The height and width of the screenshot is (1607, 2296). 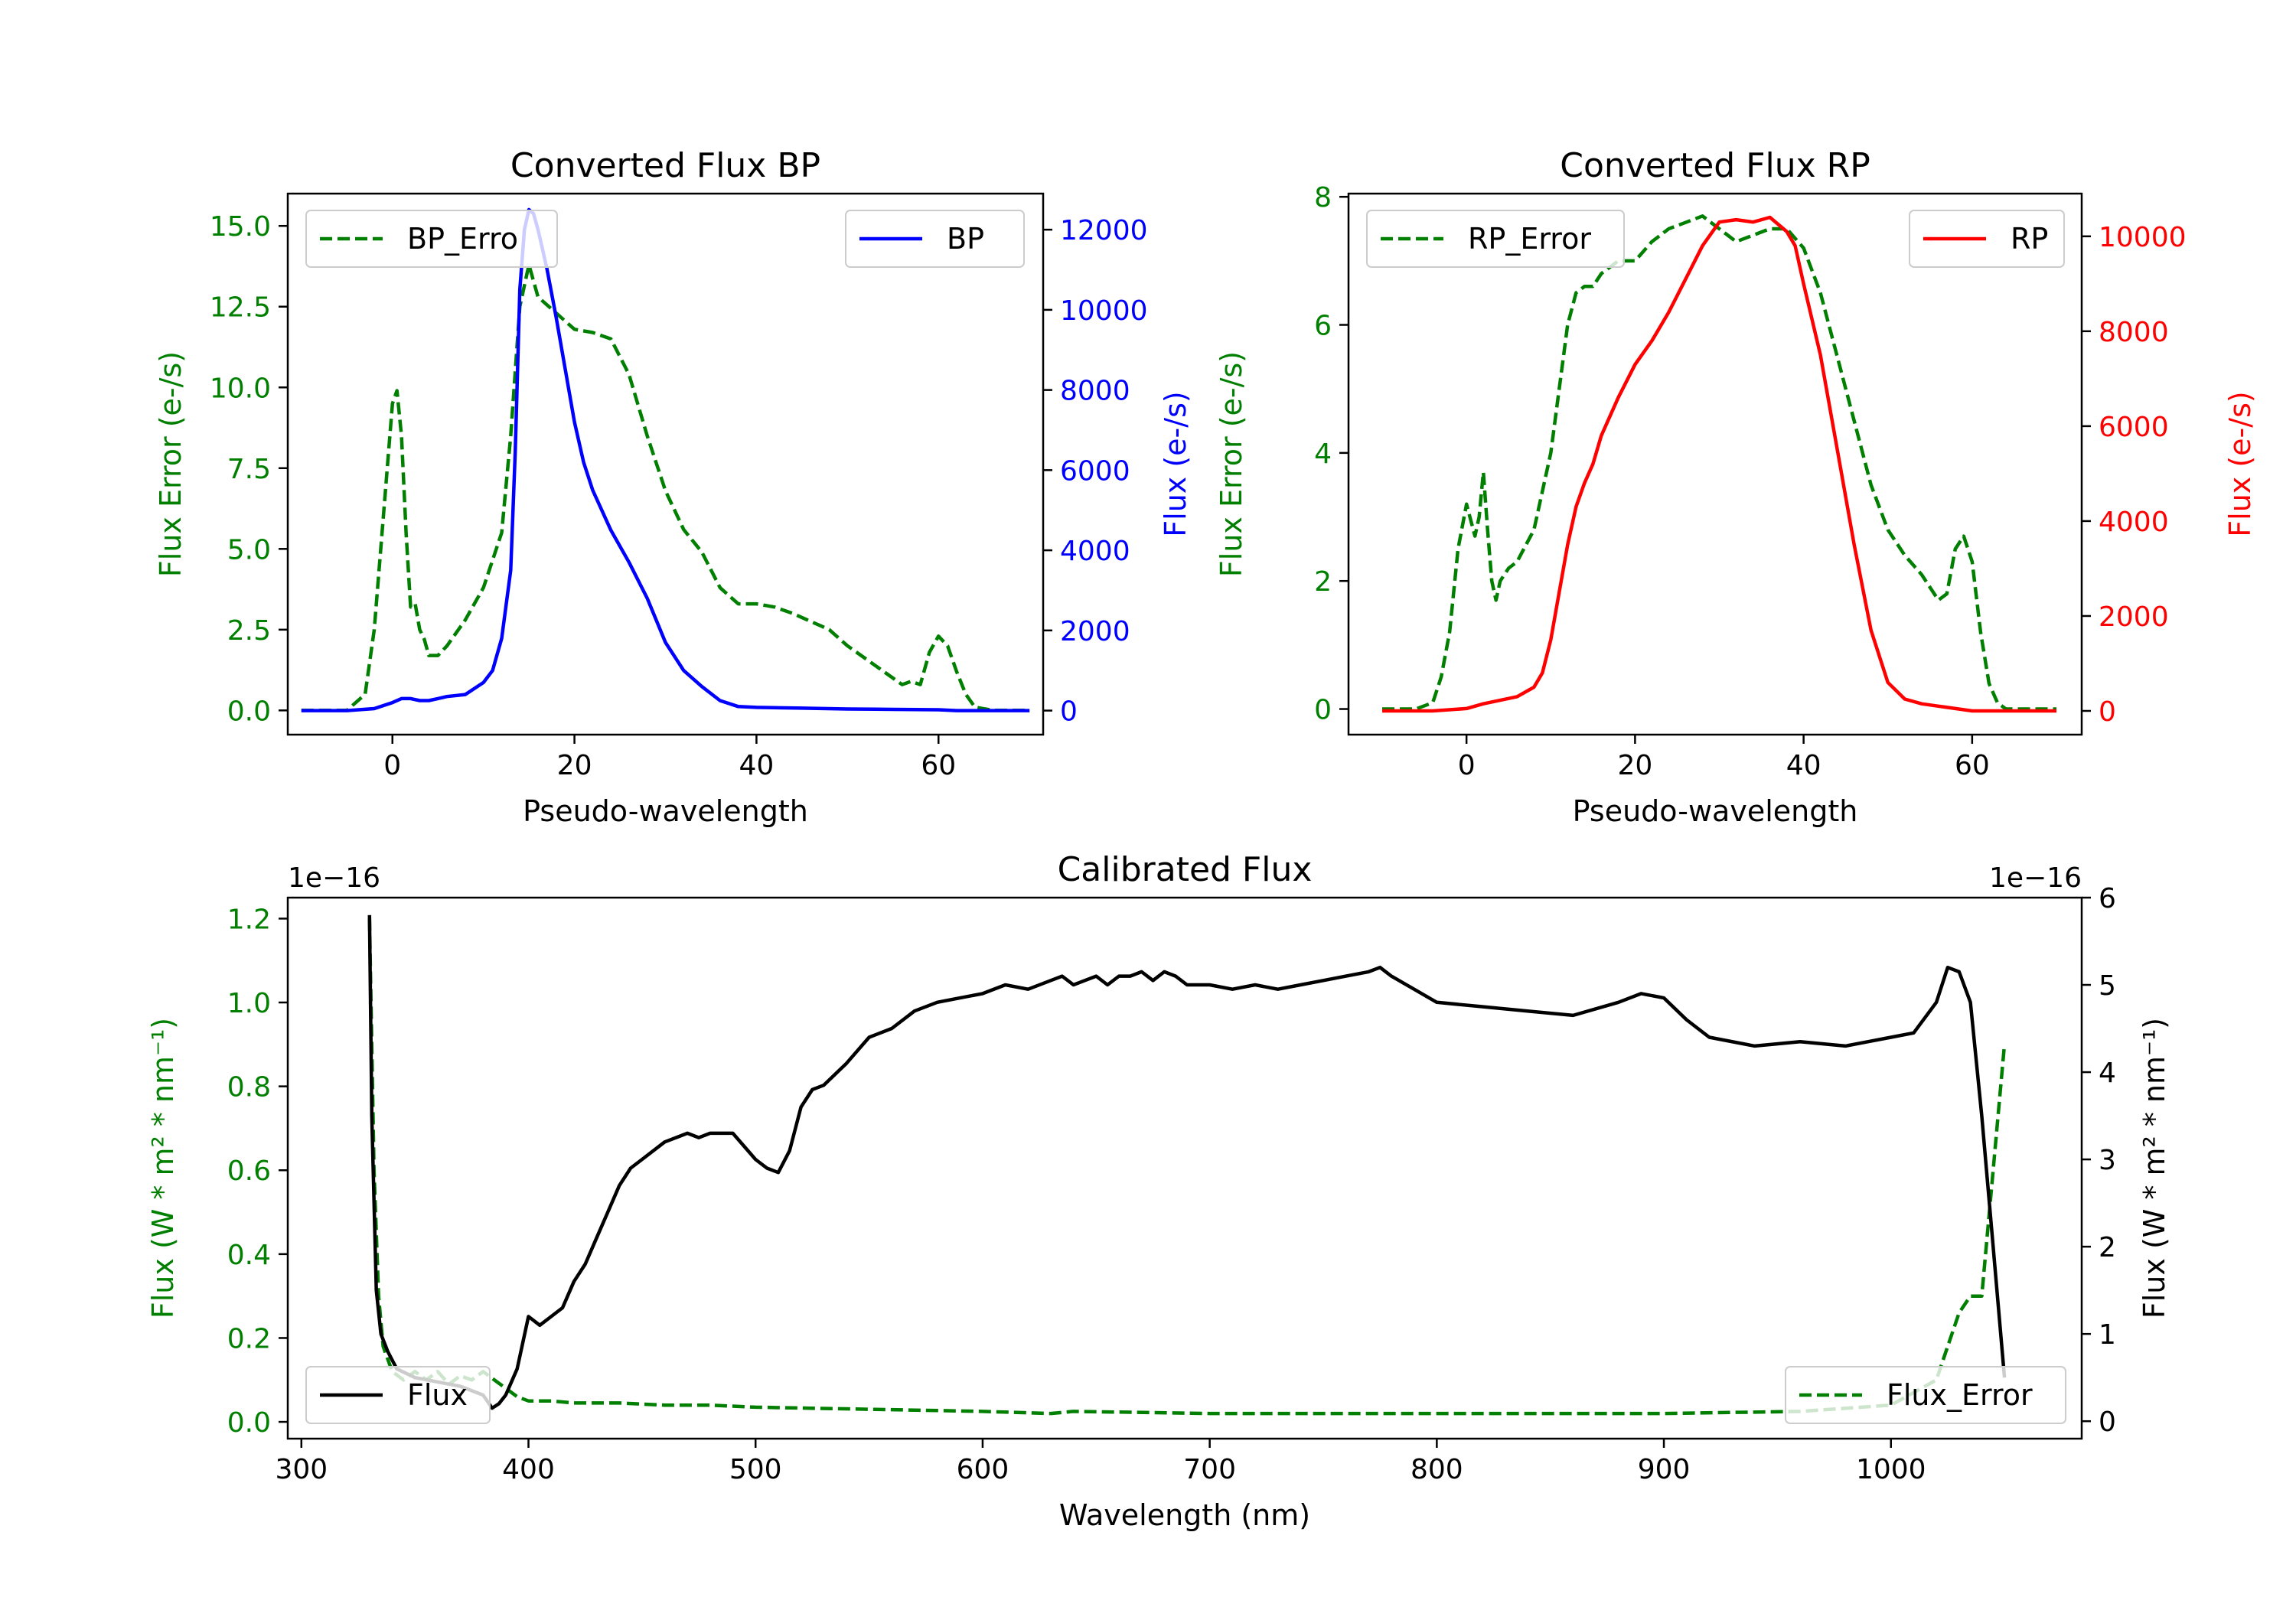 What do you see at coordinates (2154, 1168) in the screenshot?
I see `y-right-axis-label: Flux (W * m² * nm⁻¹)` at bounding box center [2154, 1168].